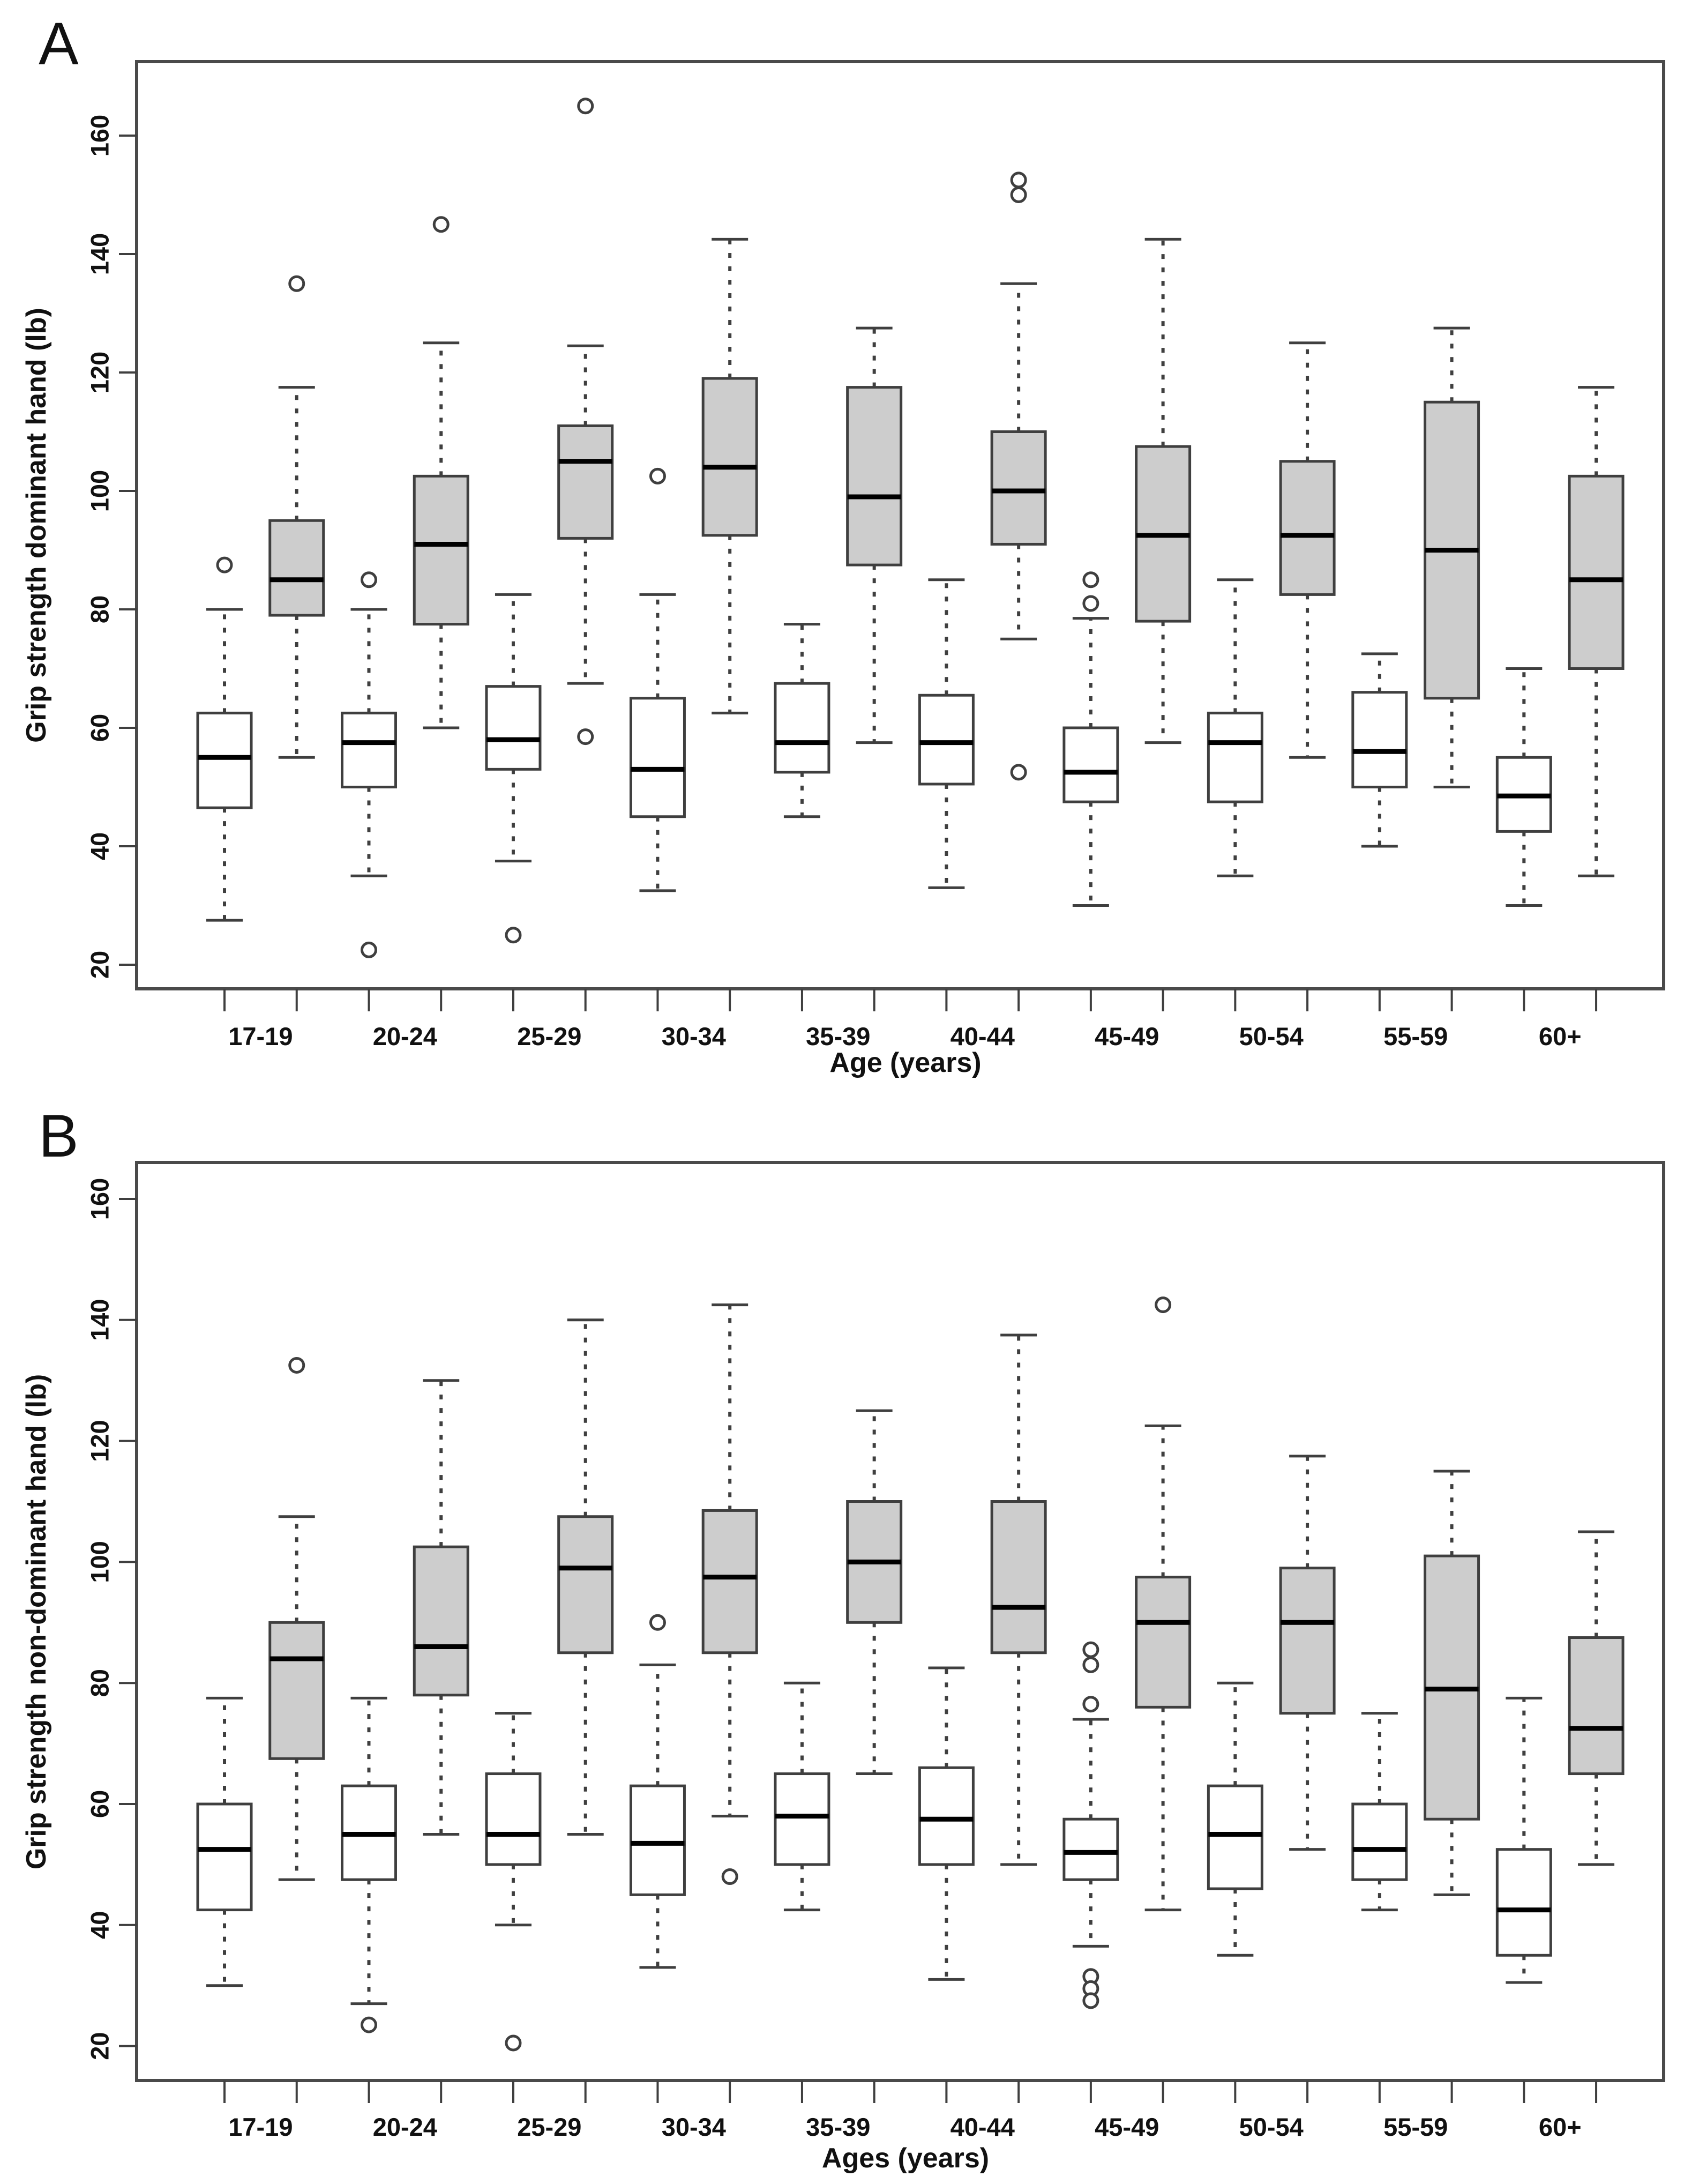 The width and height of the screenshot is (1684, 2184). What do you see at coordinates (1019, 1599) in the screenshot?
I see `panel-b-box-40-44-gray` at bounding box center [1019, 1599].